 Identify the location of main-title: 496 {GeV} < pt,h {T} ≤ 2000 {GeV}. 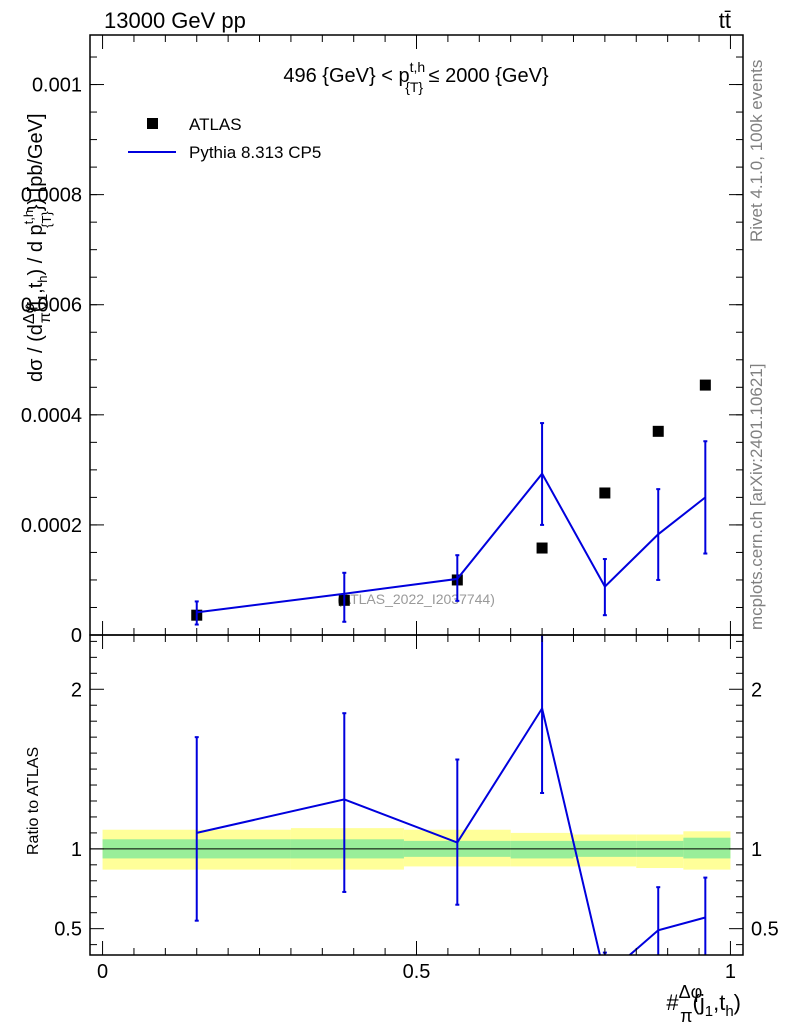
(416, 77).